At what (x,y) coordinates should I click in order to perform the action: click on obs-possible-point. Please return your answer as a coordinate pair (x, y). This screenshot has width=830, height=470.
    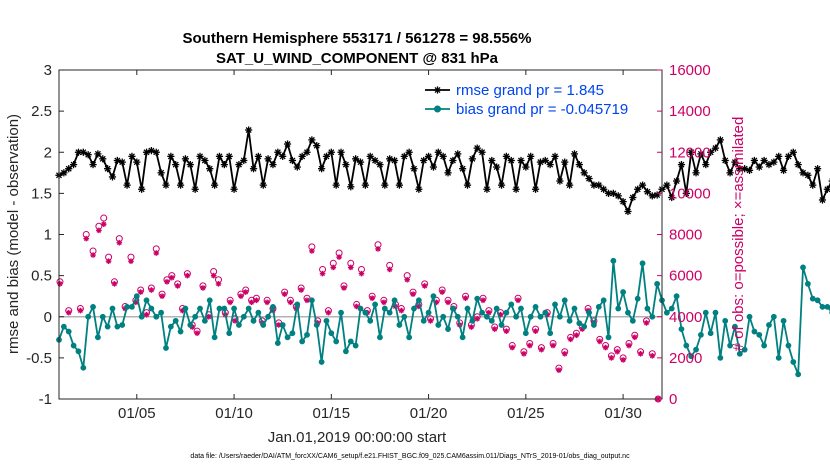
    Looking at the image, I should click on (104, 218).